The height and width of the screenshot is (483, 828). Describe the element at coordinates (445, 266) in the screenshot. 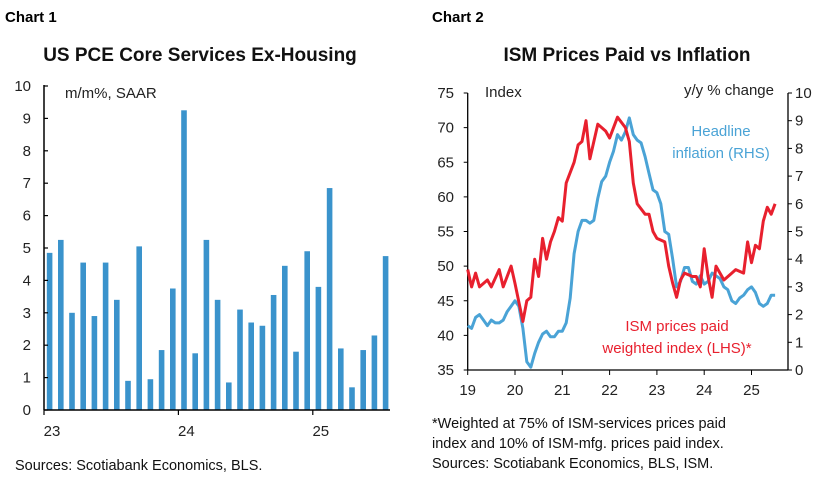

I see `left-tick-label: 50` at that location.